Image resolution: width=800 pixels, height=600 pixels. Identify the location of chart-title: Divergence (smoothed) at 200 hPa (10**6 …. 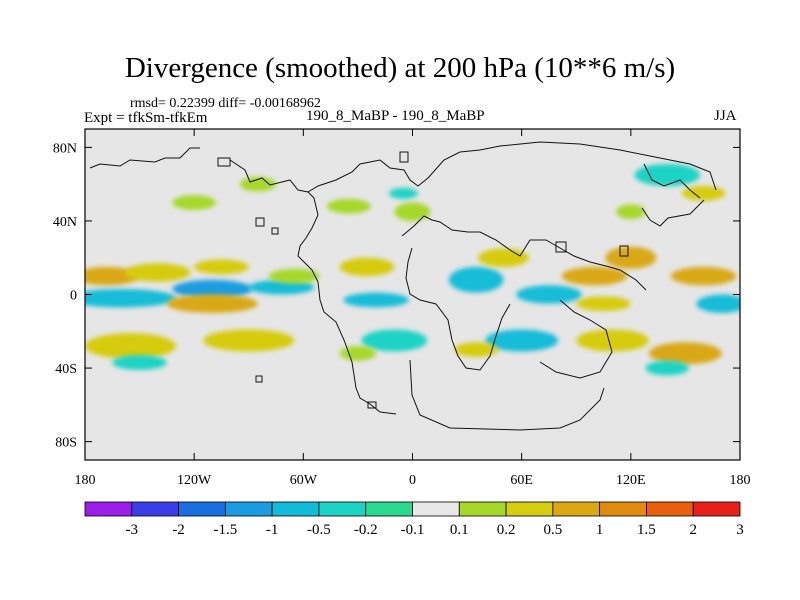
(400, 68).